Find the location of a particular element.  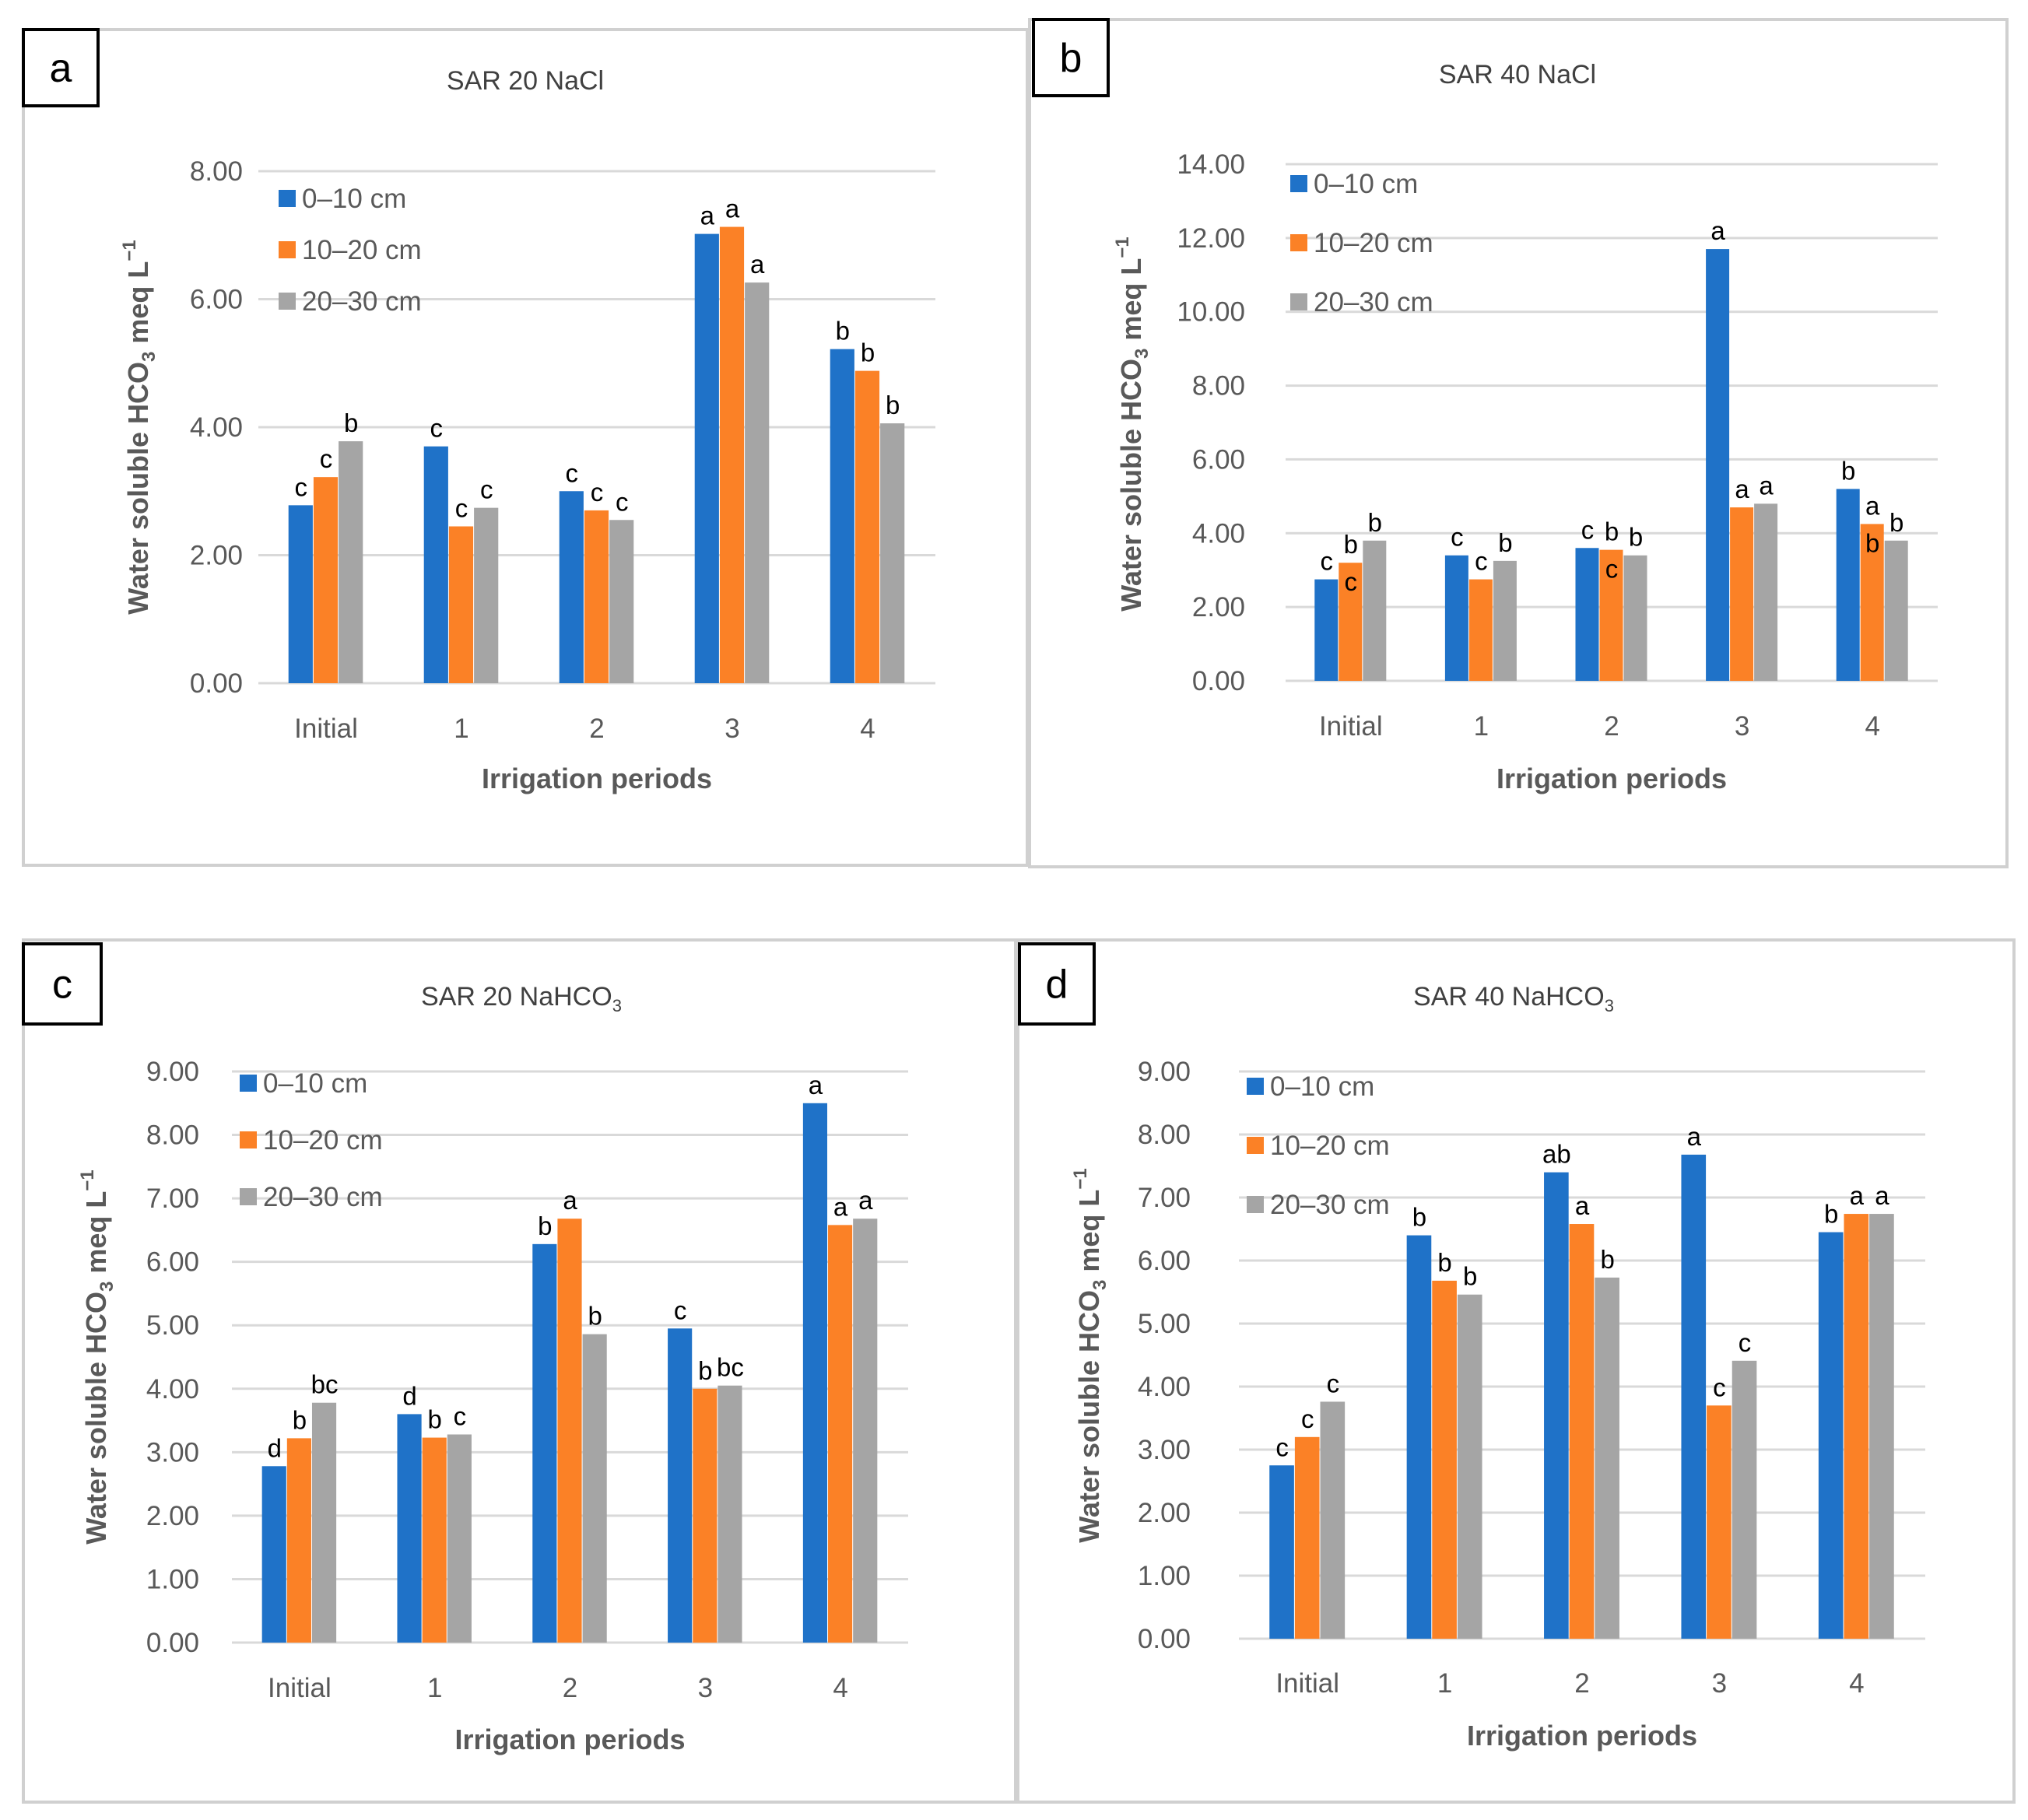

y-tick-label: 5.00 is located at coordinates (172, 1326).